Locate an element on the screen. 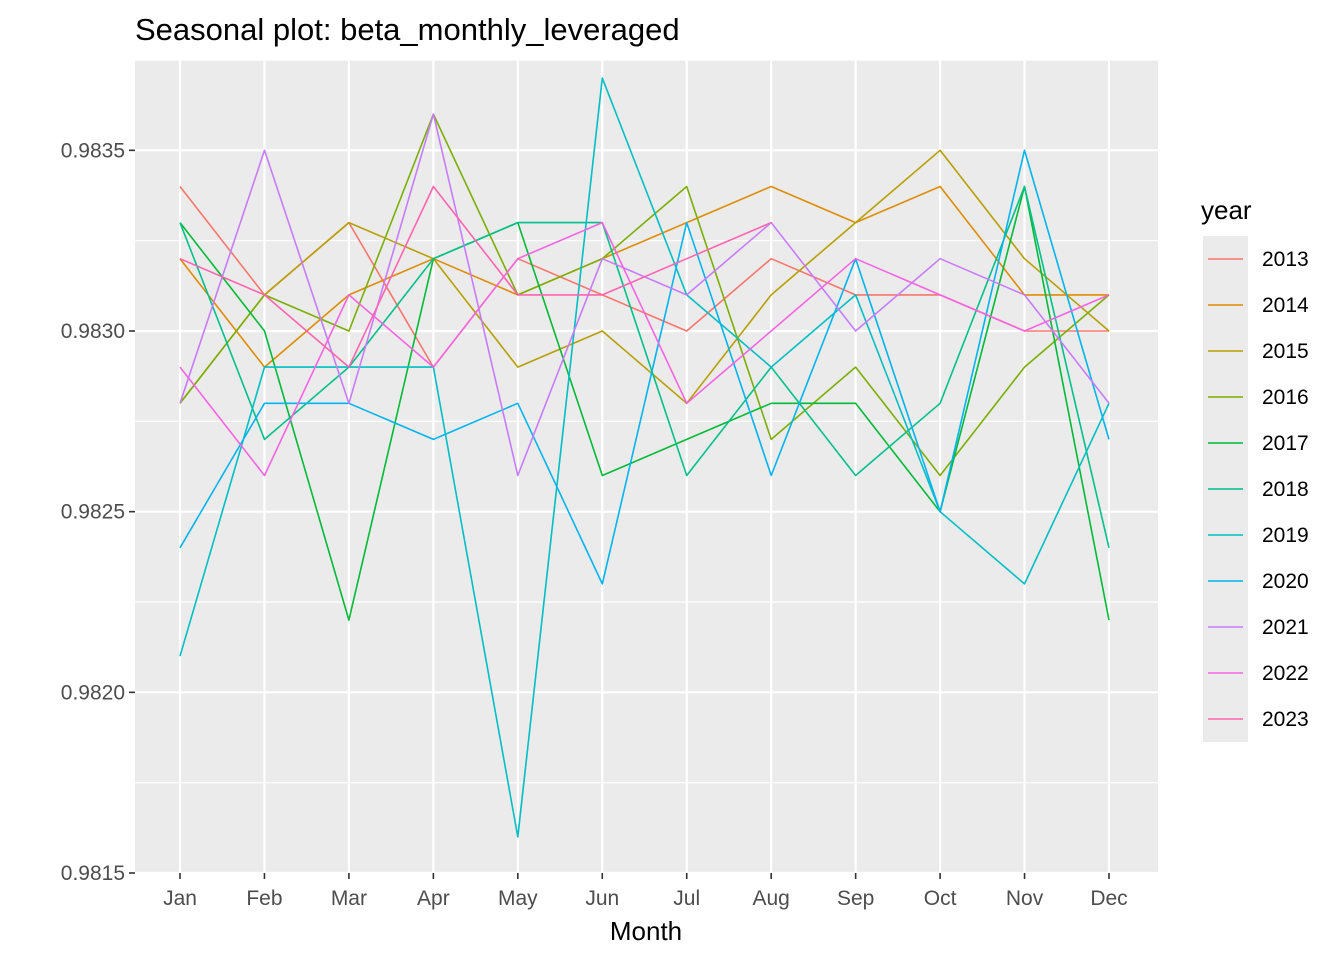 This screenshot has width=1344, height=960. legend-label-2016: 2016 is located at coordinates (1285, 397).